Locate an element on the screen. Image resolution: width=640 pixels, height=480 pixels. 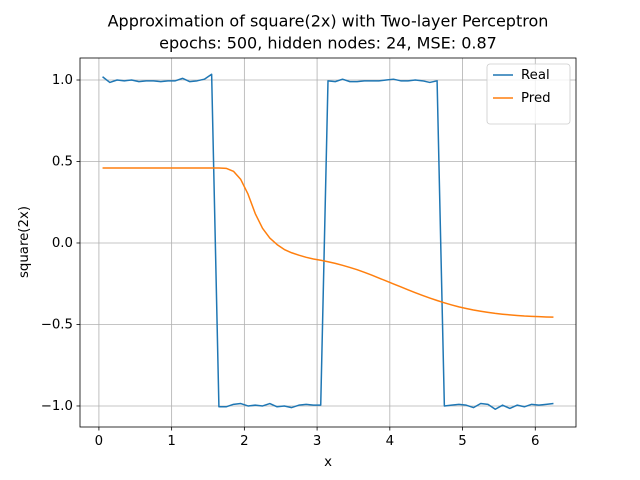
y-tick-label: −0.5 is located at coordinates (57, 324).